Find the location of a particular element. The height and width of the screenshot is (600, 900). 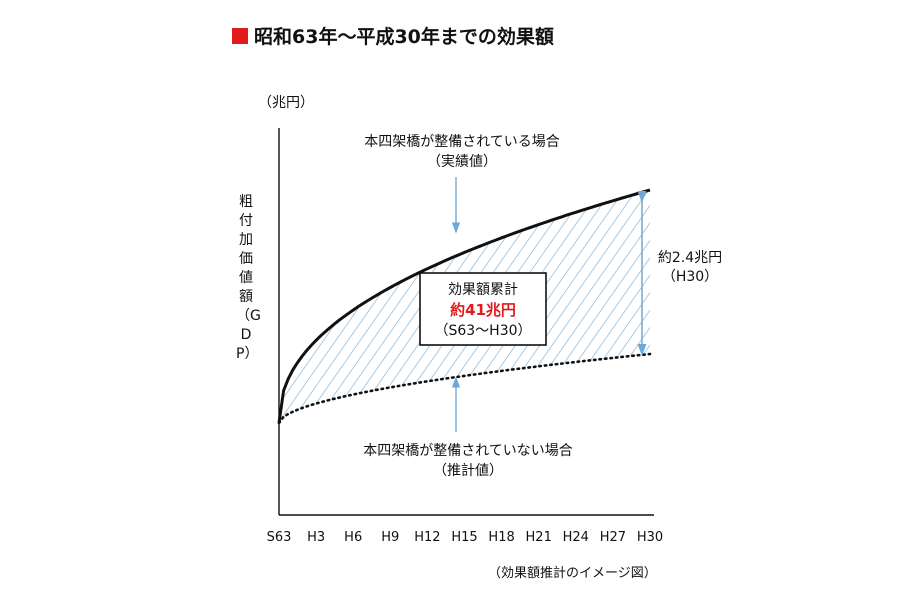

x-tick-label: H3 is located at coordinates (316, 537).